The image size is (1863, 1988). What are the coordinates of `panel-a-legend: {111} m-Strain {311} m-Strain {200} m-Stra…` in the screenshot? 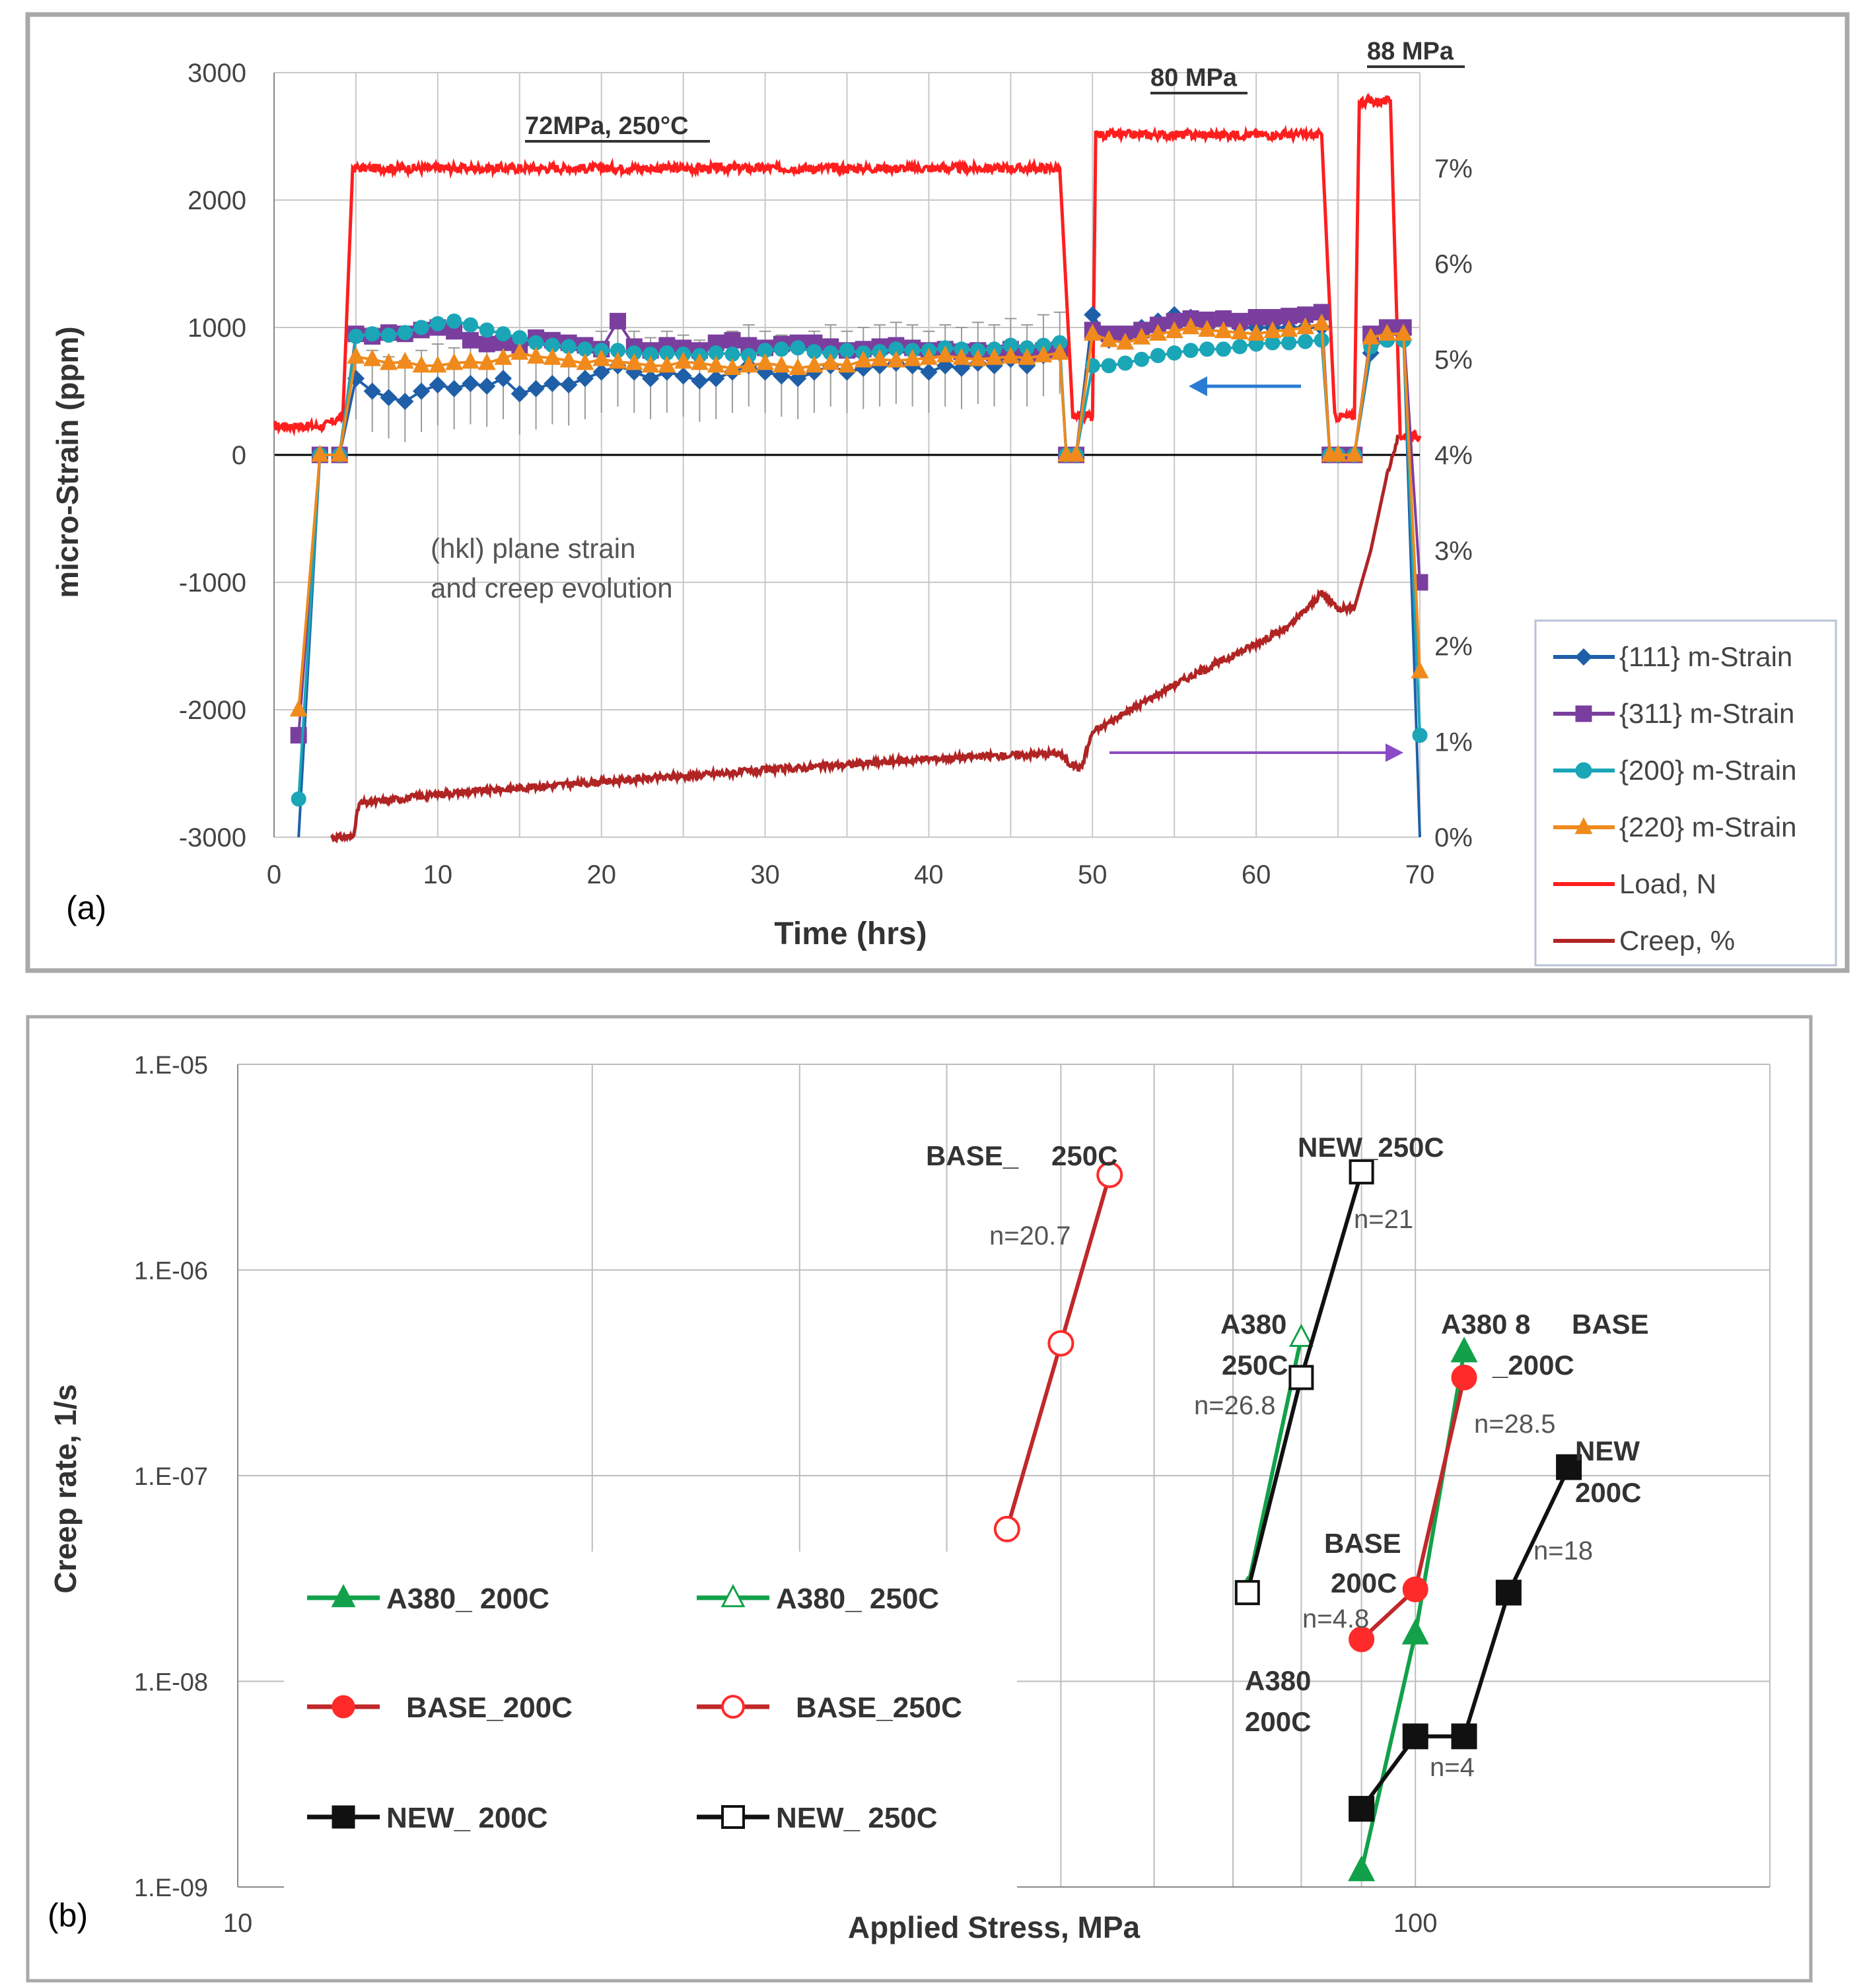 It's located at (1685, 793).